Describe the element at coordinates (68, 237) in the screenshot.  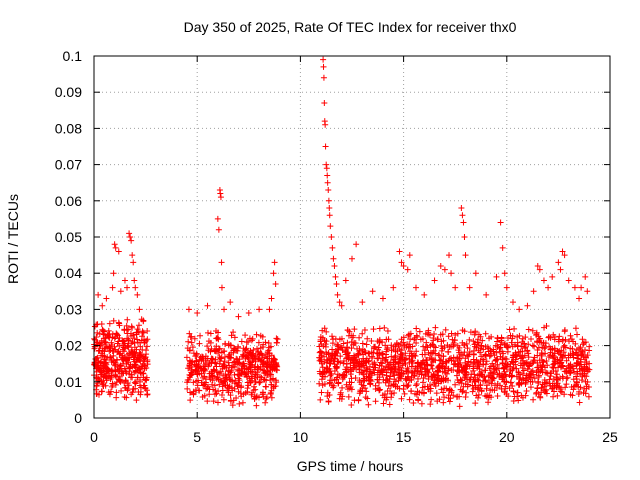
I see `y-tick-label: 0.05` at that location.